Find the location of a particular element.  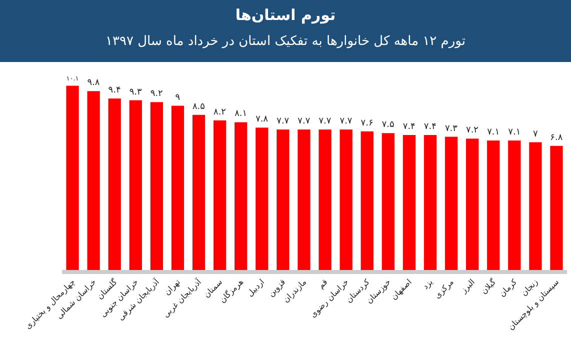

data-label: ۹.۳ is located at coordinates (135, 92).